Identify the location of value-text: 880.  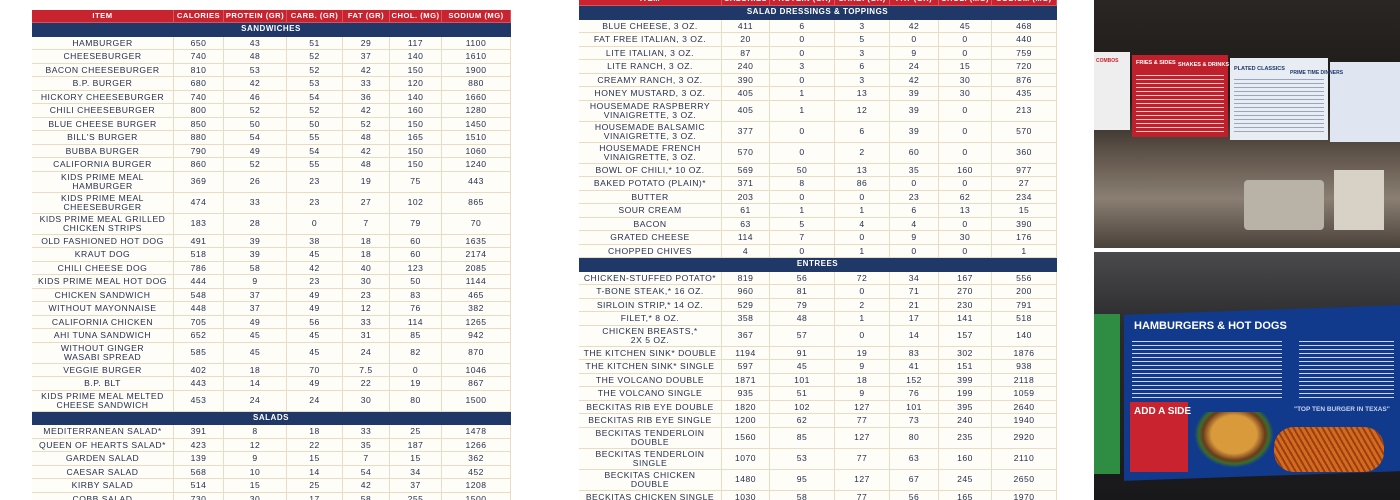
(476, 83).